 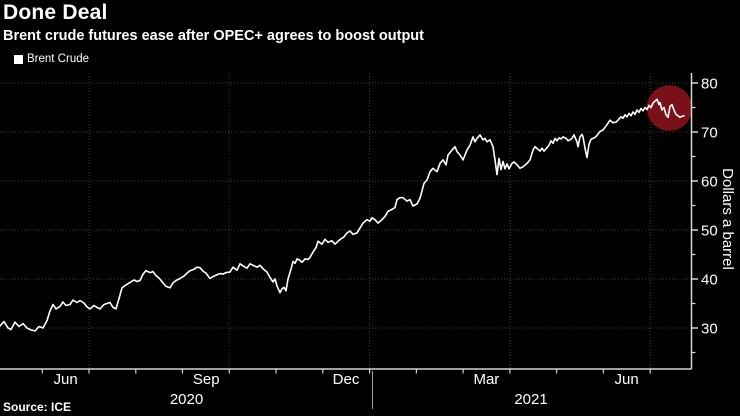 I want to click on source-credit: Source: ICE, so click(x=37, y=407).